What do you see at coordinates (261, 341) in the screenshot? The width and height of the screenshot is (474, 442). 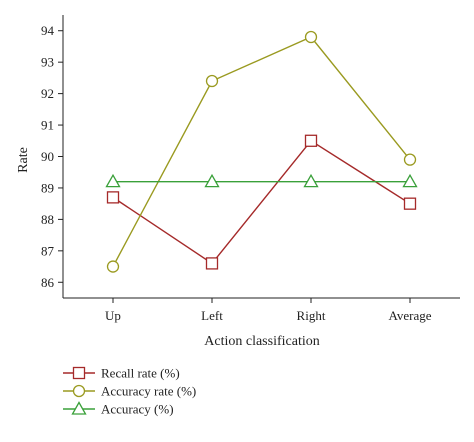 I see `x-axis-label: Action classification` at bounding box center [261, 341].